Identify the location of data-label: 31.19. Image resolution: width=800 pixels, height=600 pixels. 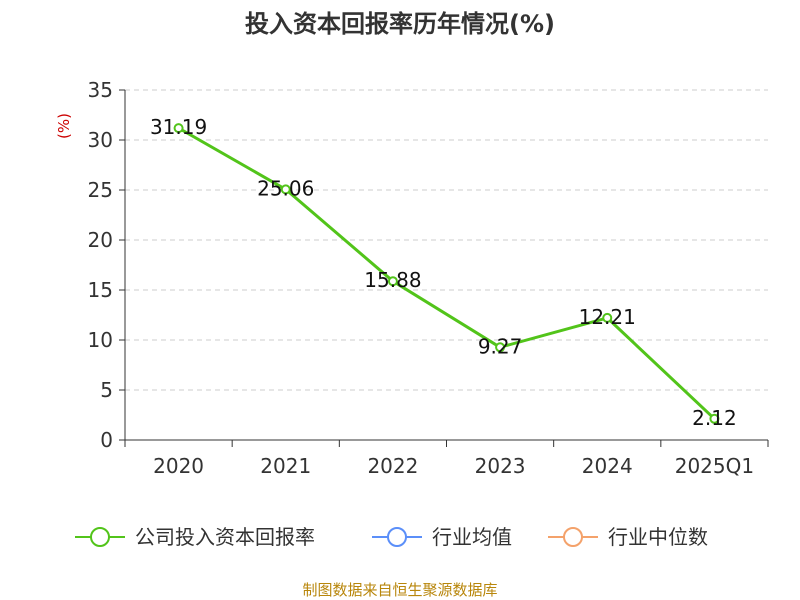
(178, 127).